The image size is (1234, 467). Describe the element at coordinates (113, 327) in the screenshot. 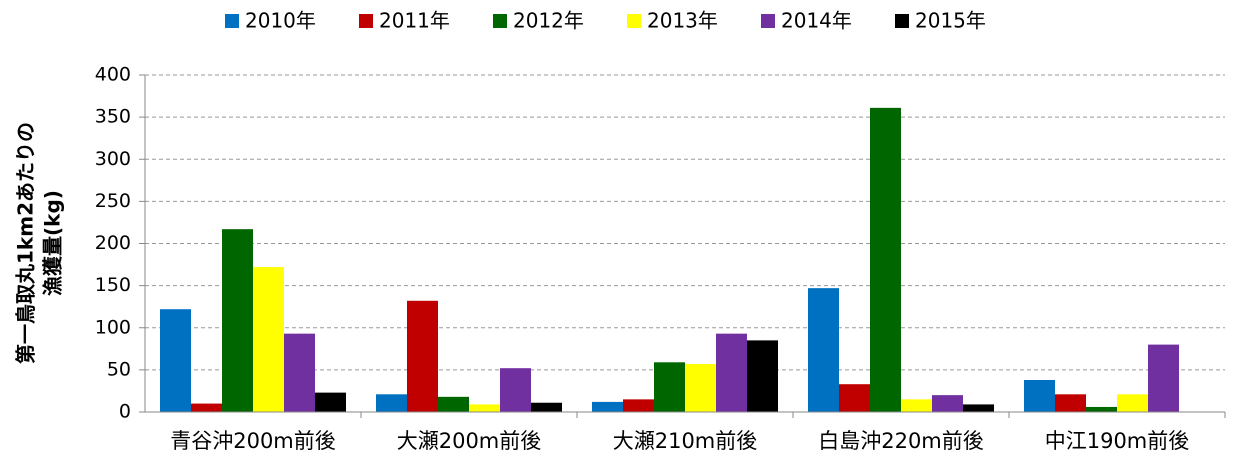

I see `y-tick-label: 100` at that location.